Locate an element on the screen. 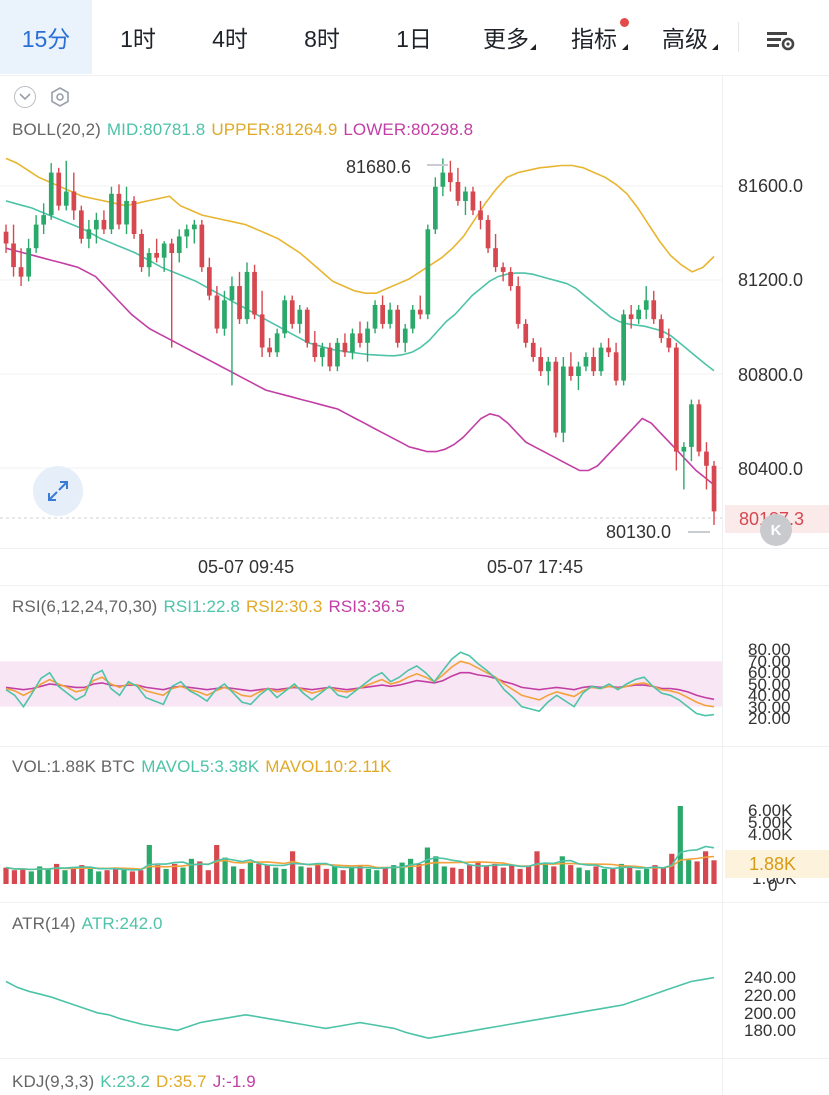 The height and width of the screenshot is (1095, 829). tab-15min: 15分 is located at coordinates (46, 37).